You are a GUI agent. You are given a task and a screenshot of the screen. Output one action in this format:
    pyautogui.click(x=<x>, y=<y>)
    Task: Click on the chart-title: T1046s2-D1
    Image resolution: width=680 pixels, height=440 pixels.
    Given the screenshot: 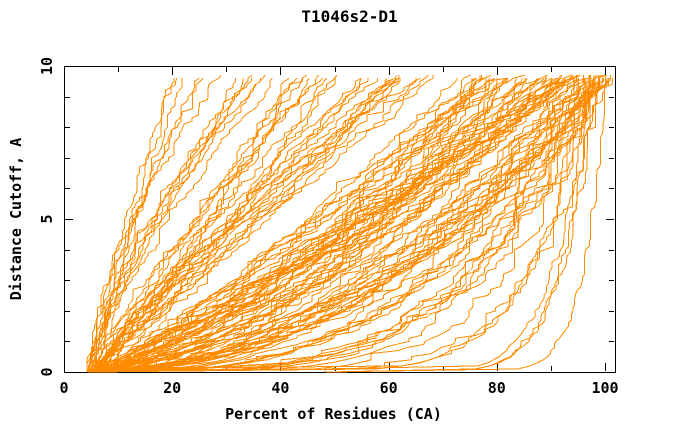 What is the action you would take?
    pyautogui.click(x=349, y=16)
    